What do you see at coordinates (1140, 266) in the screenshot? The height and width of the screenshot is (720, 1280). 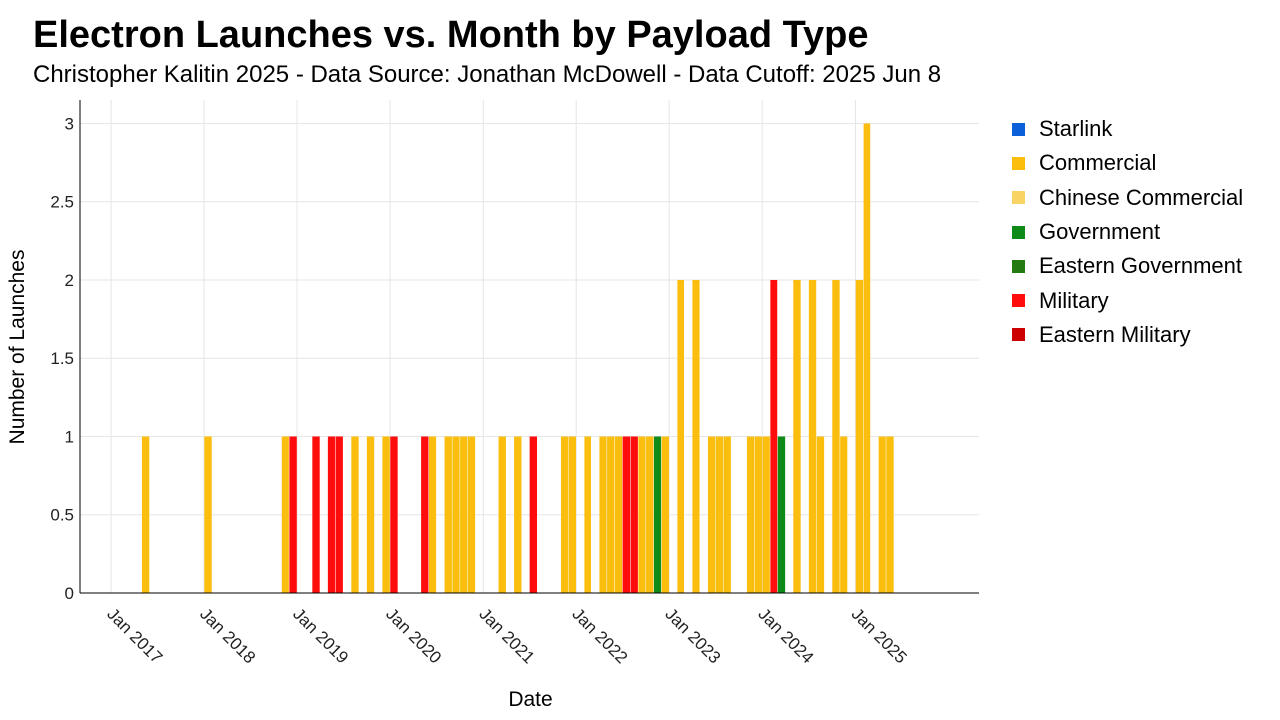 I see `legend-label: Eastern Government` at bounding box center [1140, 266].